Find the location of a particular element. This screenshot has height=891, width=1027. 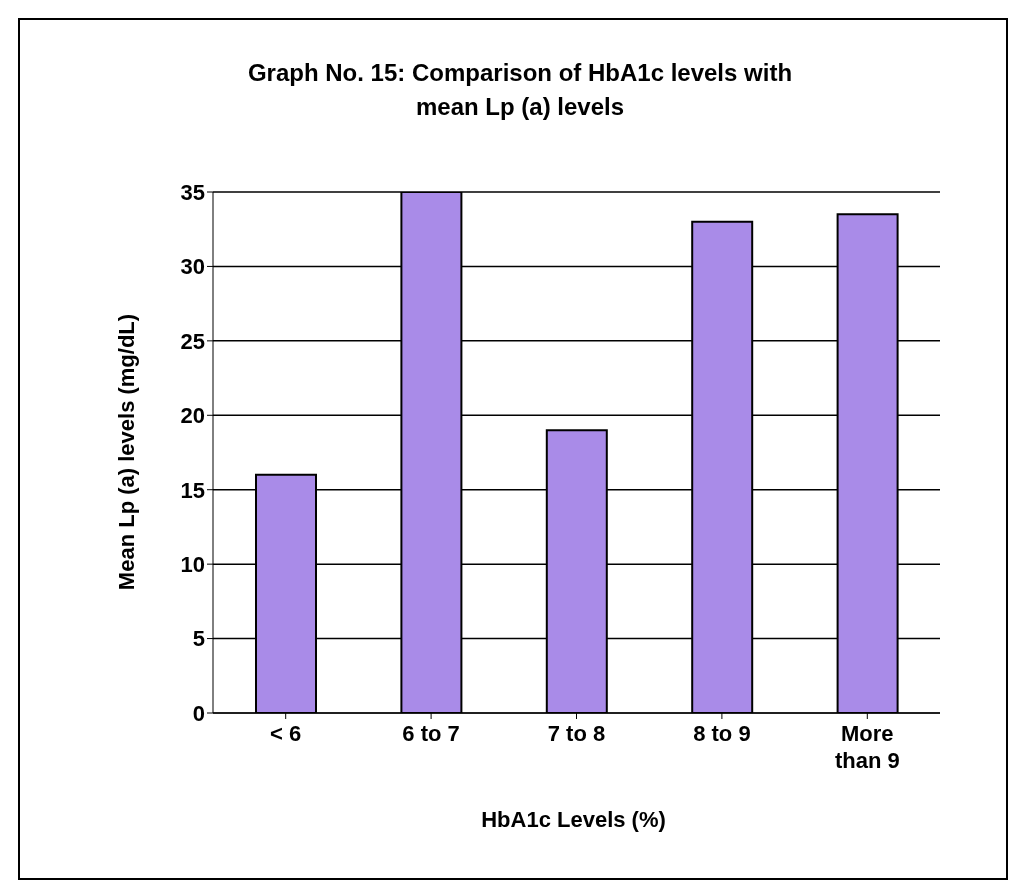

x-tick-label: < 6 is located at coordinates (286, 733).